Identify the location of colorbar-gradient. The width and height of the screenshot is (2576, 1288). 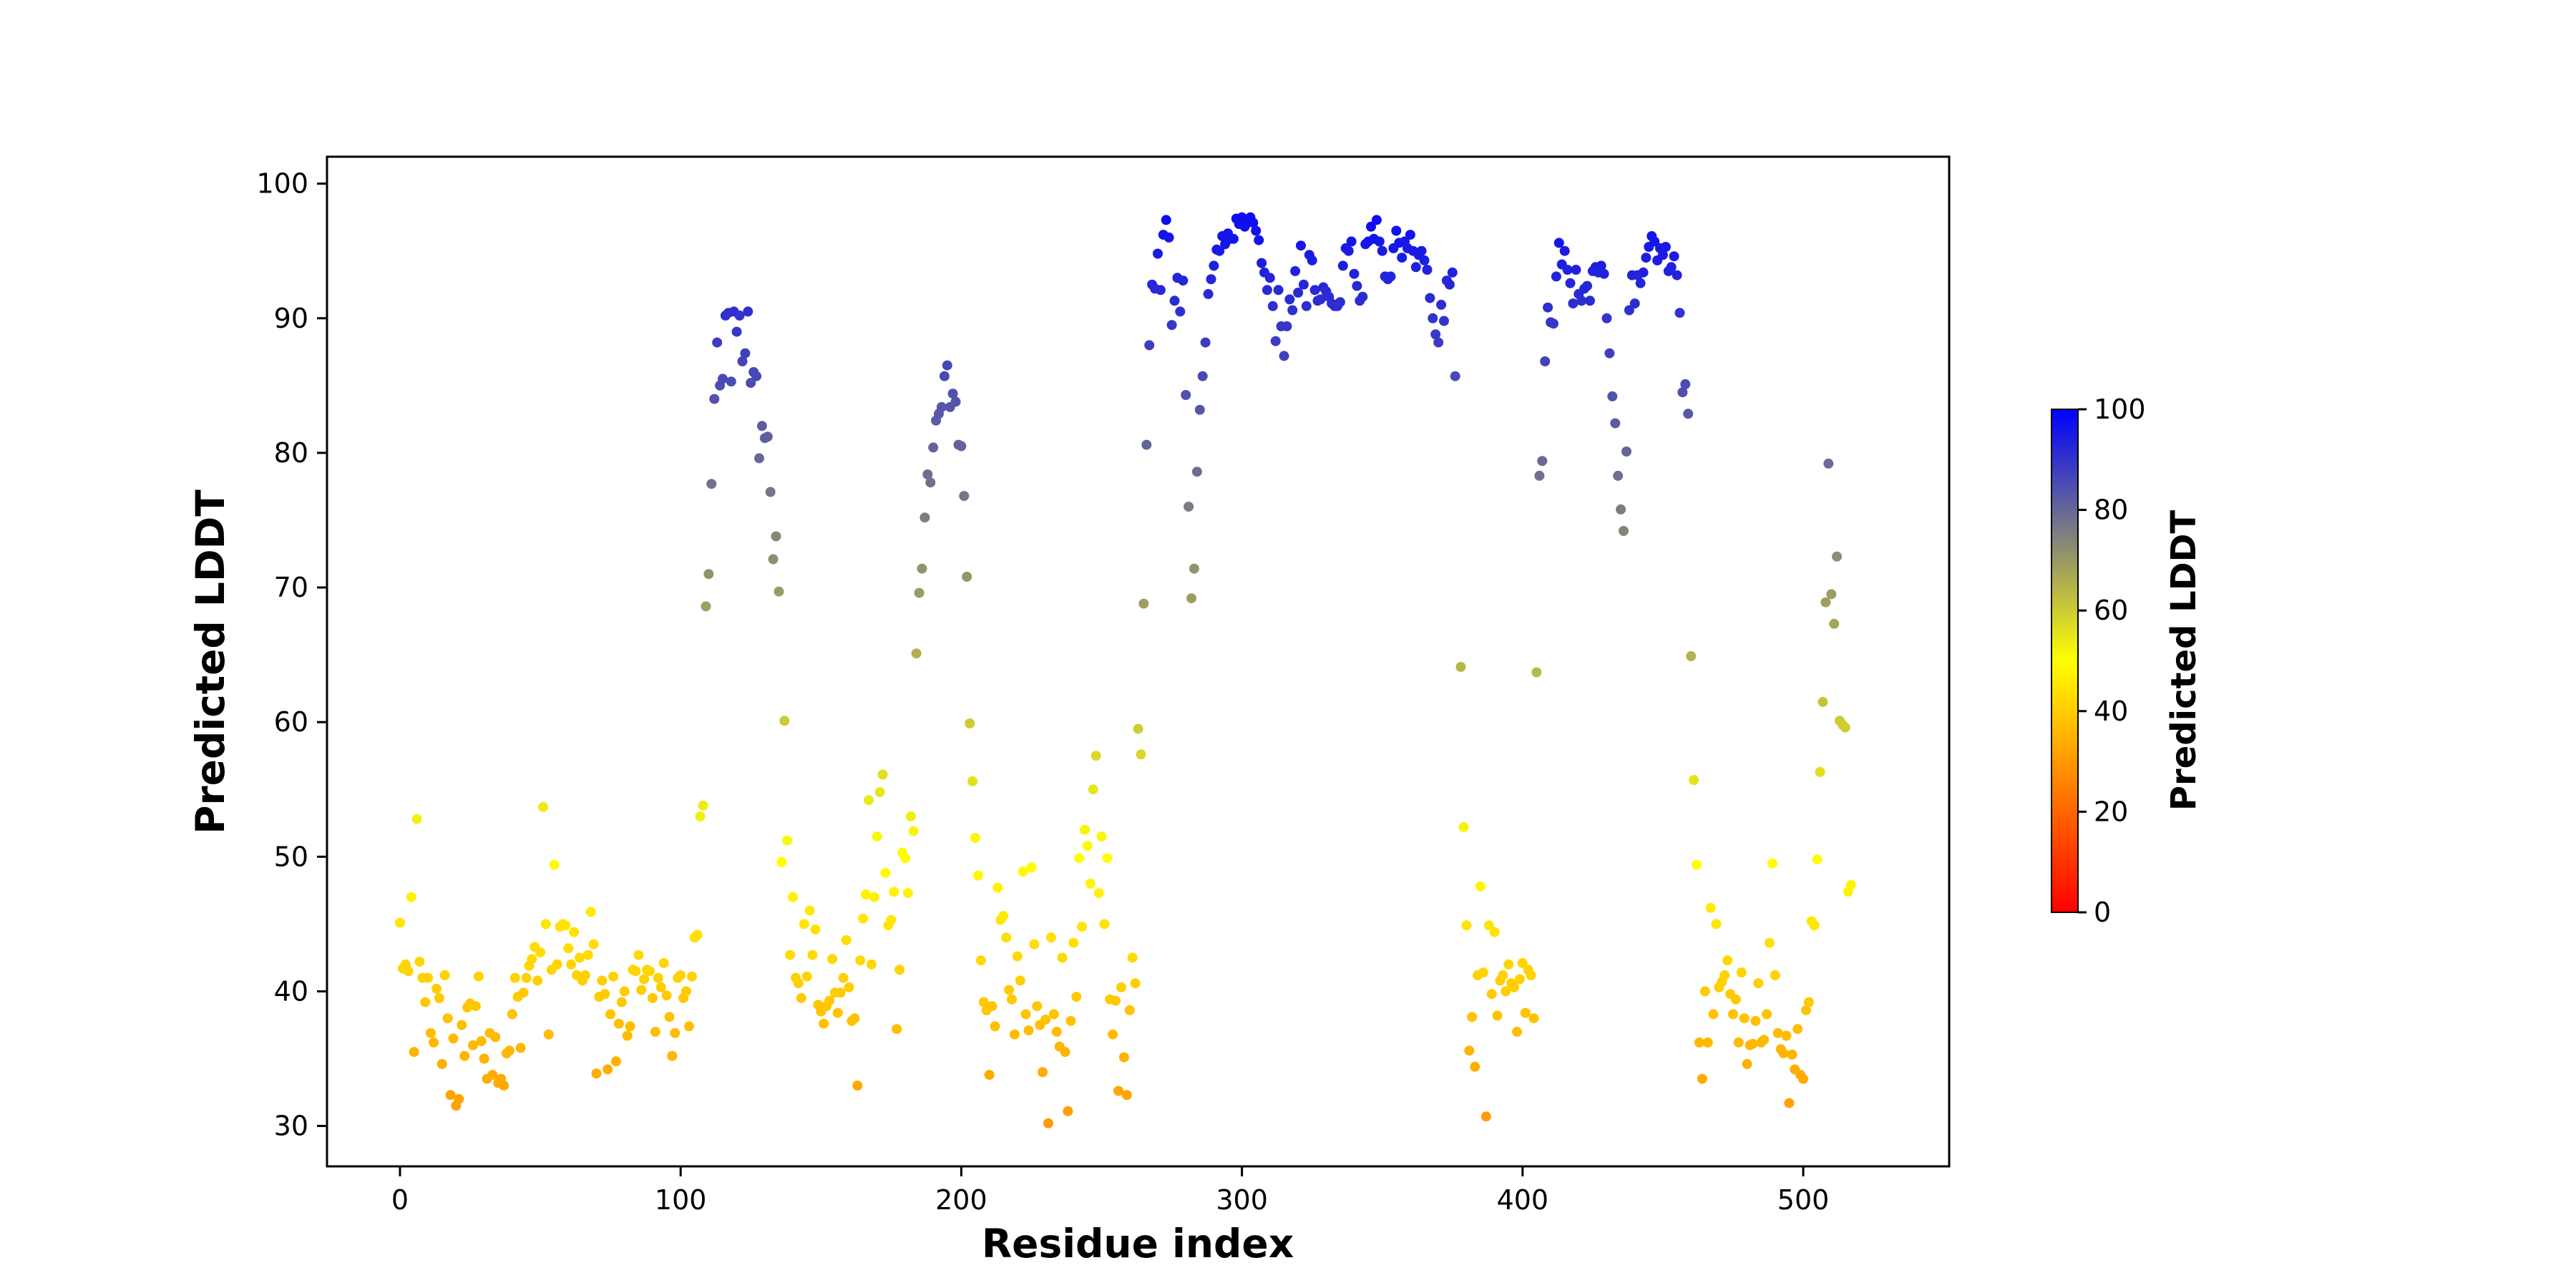
(2065, 661).